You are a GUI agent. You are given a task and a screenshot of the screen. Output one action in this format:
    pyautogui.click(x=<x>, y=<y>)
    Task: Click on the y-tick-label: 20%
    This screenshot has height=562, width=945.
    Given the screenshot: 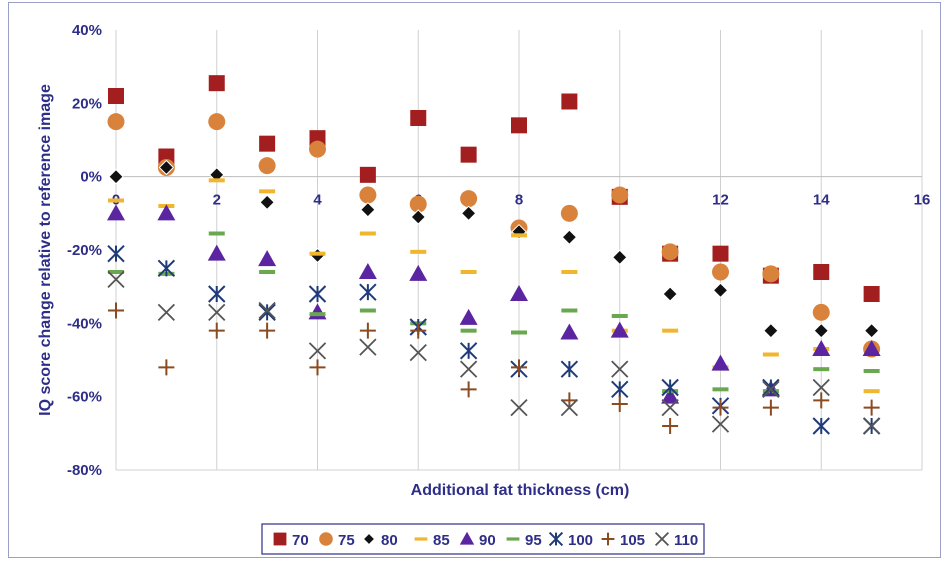 What is the action you would take?
    pyautogui.click(x=87, y=103)
    